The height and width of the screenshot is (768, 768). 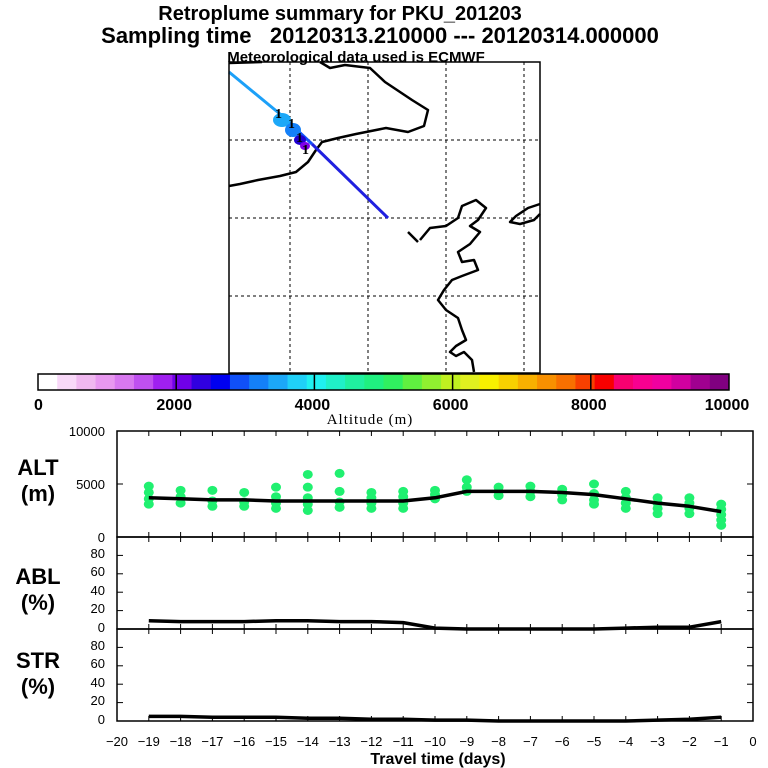 What do you see at coordinates (589, 405) in the screenshot?
I see `colorbar-tick-label: 8000` at bounding box center [589, 405].